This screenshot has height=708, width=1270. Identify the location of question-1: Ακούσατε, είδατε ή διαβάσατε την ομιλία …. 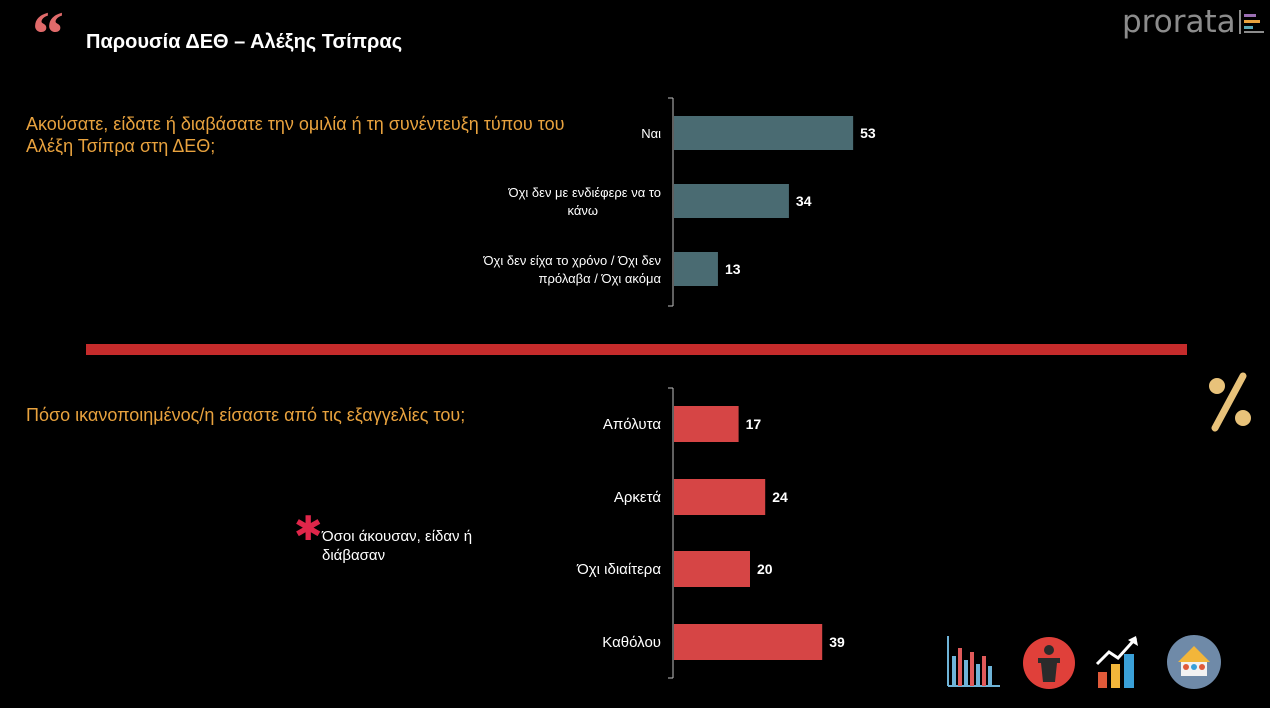
(295, 135).